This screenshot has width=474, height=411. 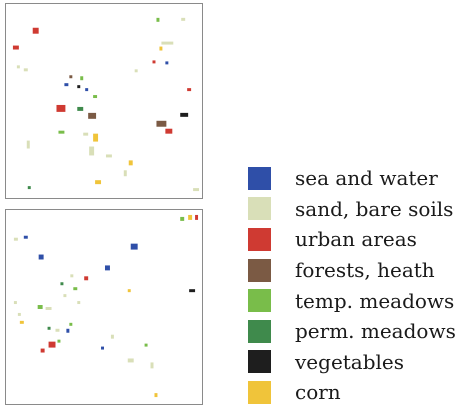 I want to click on legend-item-sea-and-water: sea and water, so click(x=359, y=178).